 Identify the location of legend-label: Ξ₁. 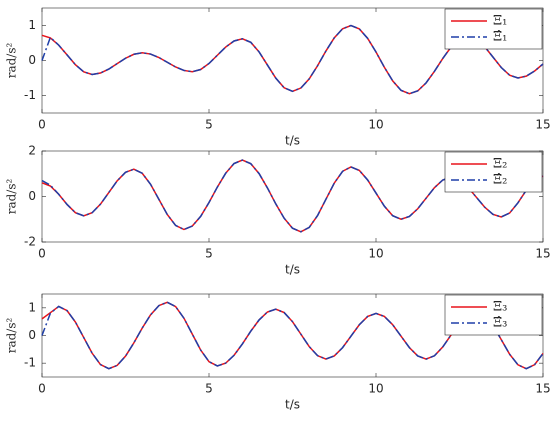
(500, 21).